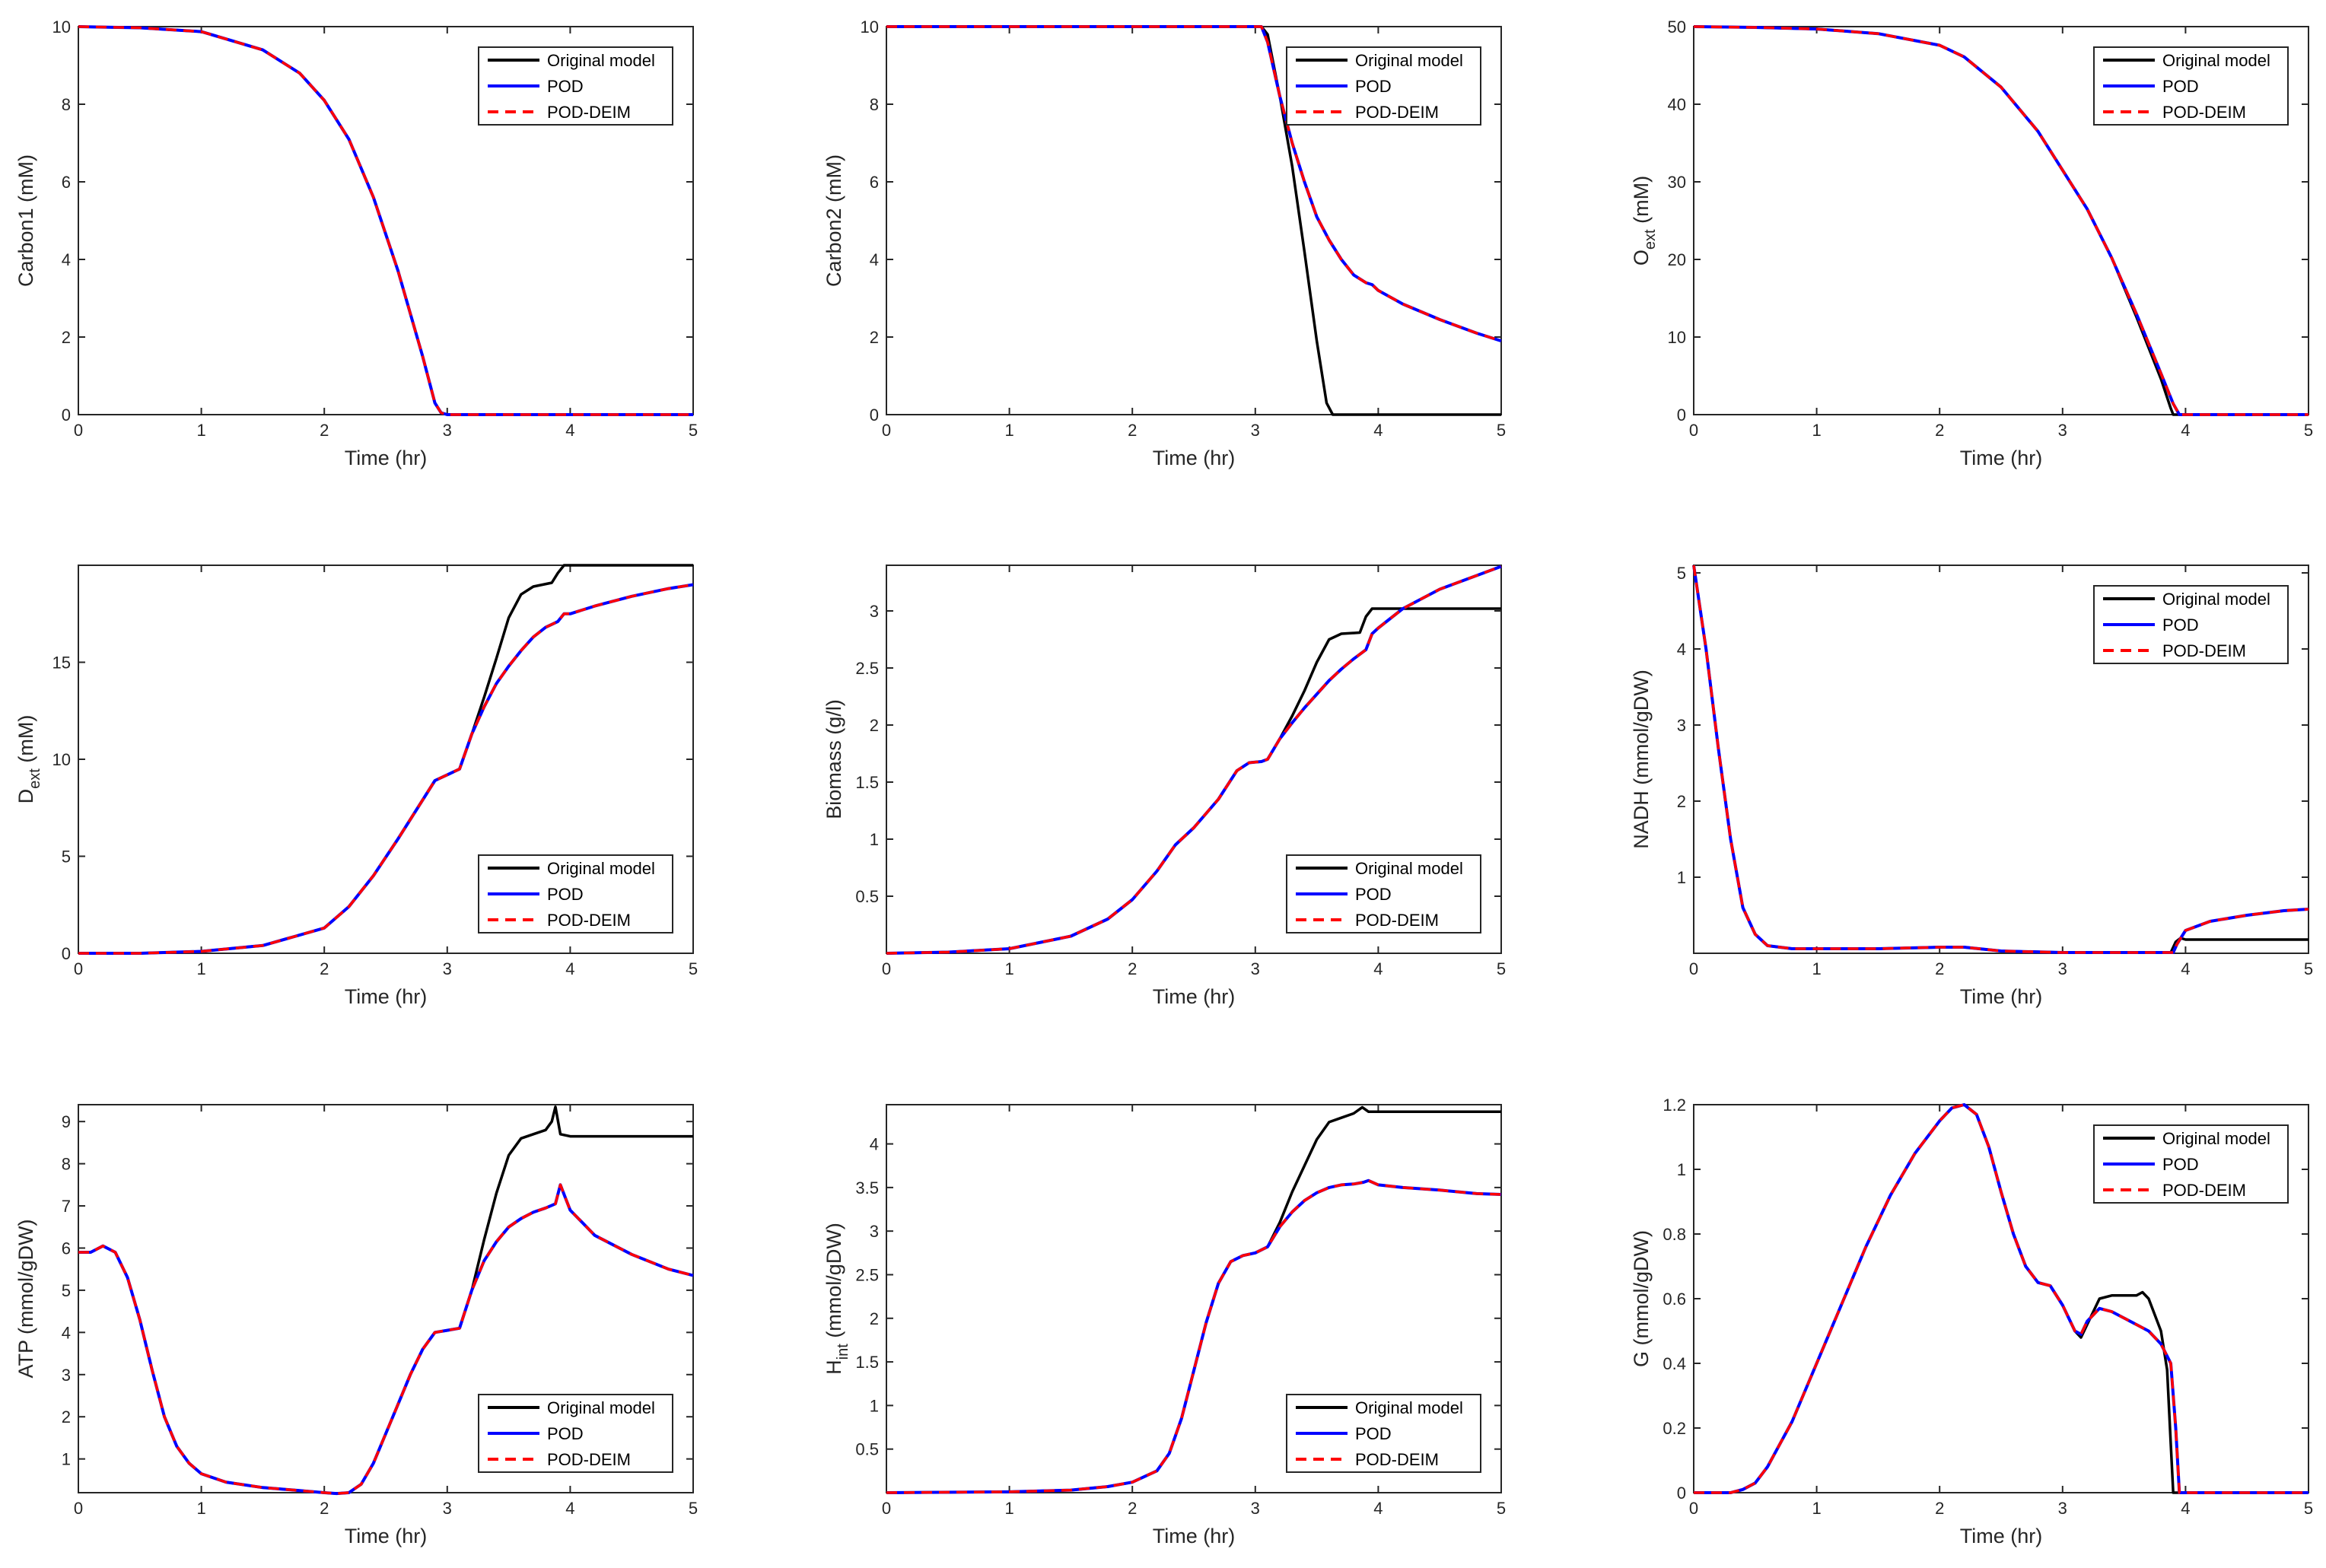 The image size is (2326, 1568). Describe the element at coordinates (66, 1206) in the screenshot. I see `y-tick-label: 7` at that location.